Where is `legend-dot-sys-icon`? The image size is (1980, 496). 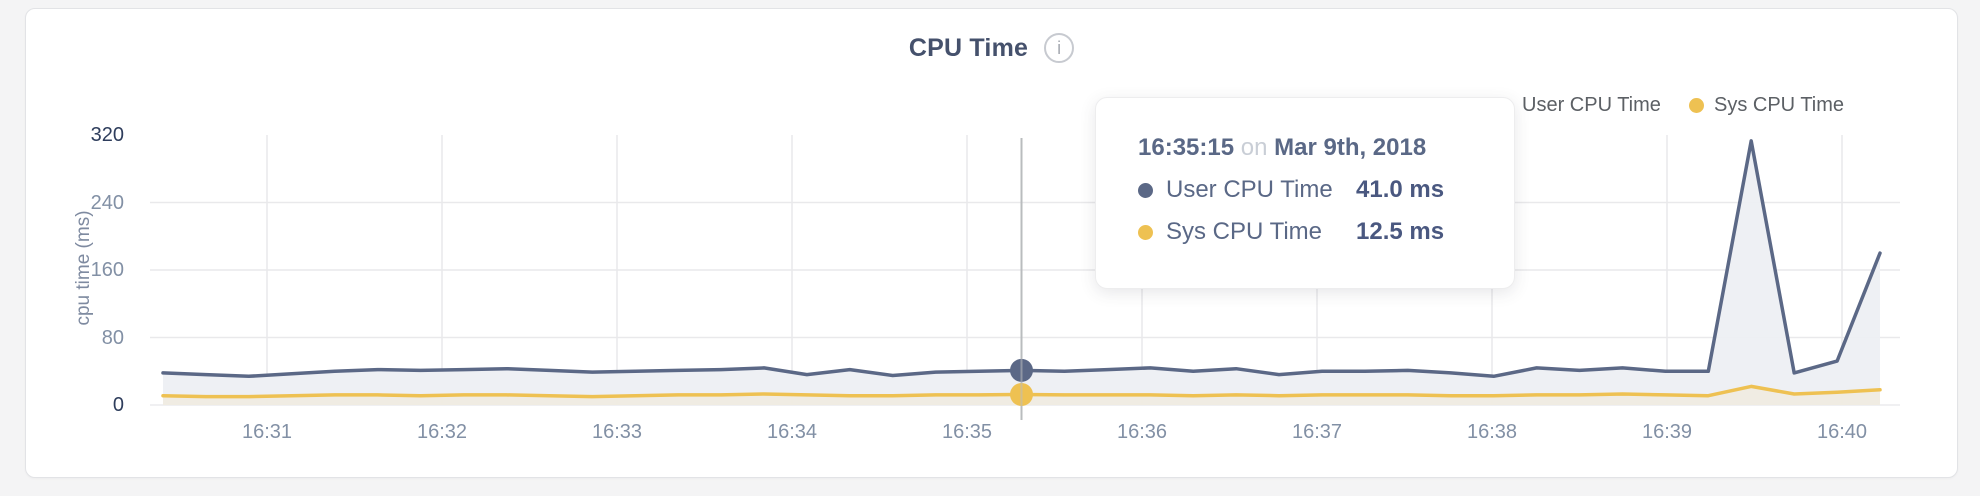
legend-dot-sys-icon is located at coordinates (1696, 105).